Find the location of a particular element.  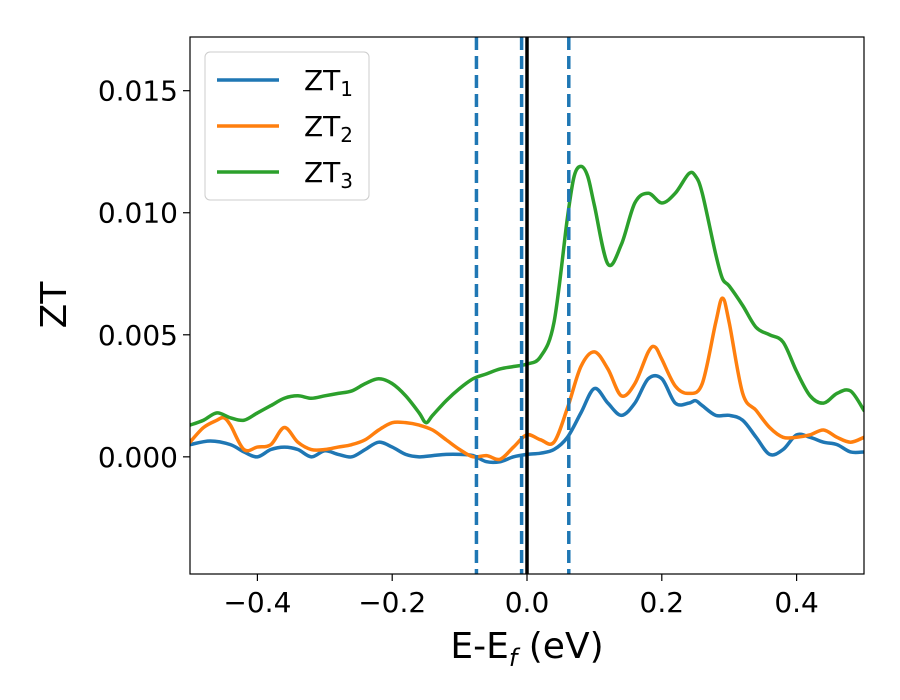

x-tick-label: −0.2 is located at coordinates (392, 602).